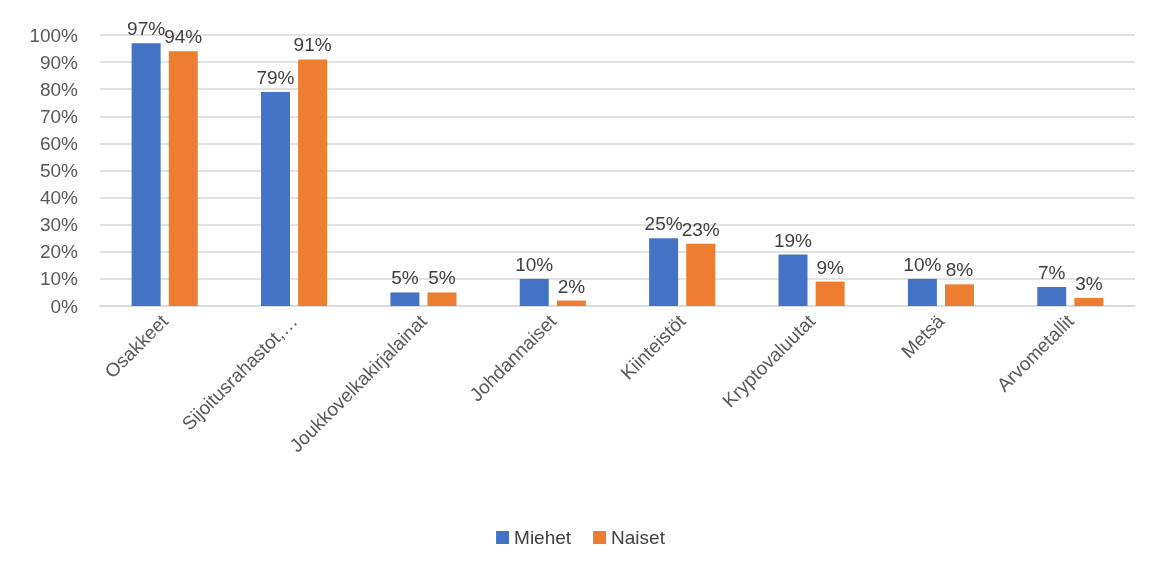 This screenshot has height=568, width=1161. I want to click on y-tick-label: 0%, so click(64, 306).